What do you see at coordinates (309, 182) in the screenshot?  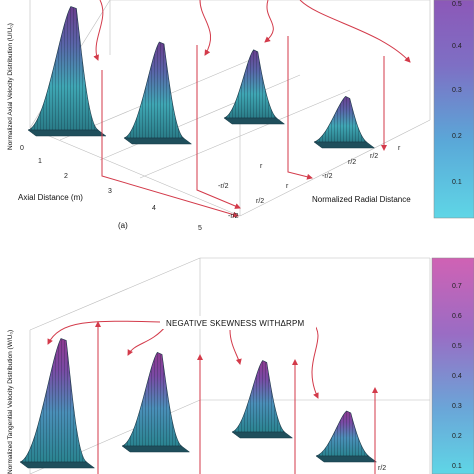 I see `panel-a-radial-ticks: -r/2 r/2 r -r/2 r/2 r -r/2 r r/2` at bounding box center [309, 182].